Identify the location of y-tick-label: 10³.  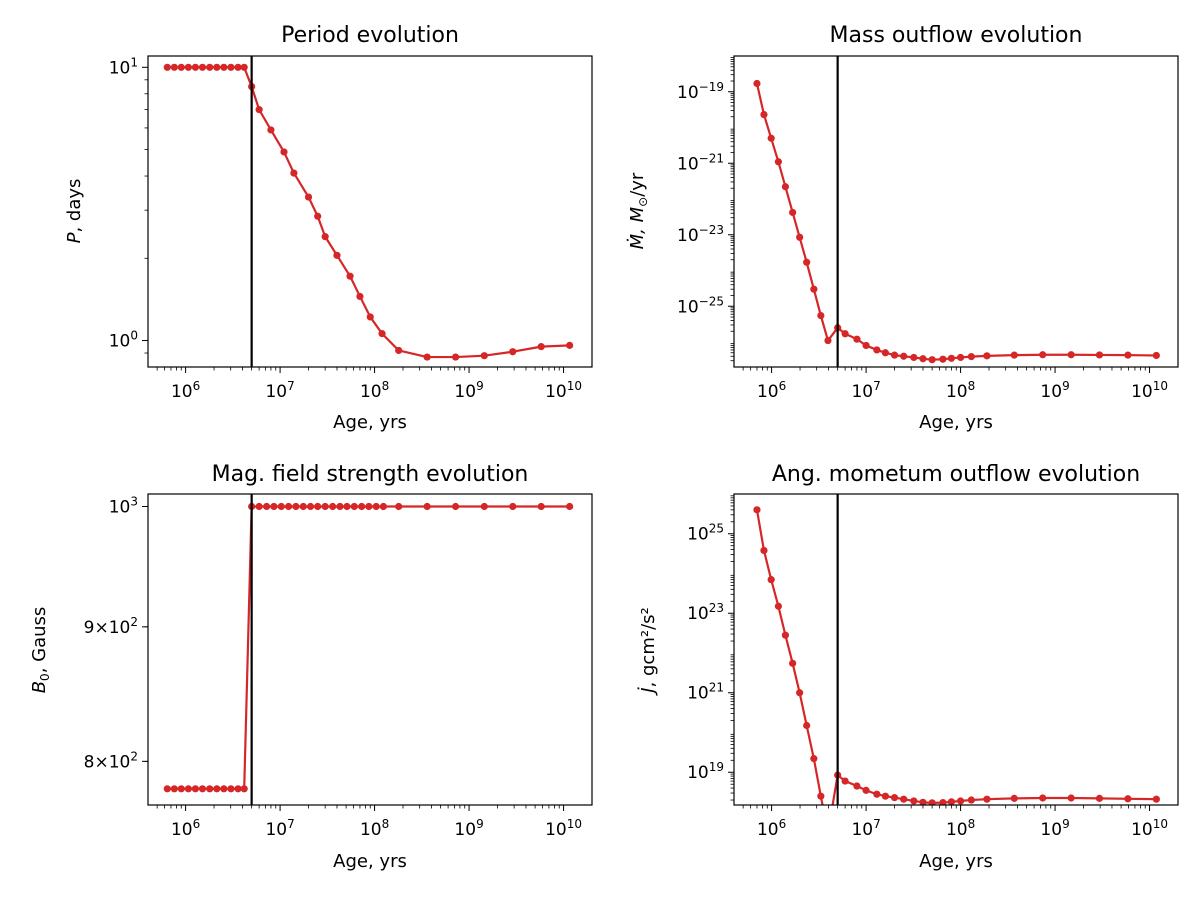
(123, 505).